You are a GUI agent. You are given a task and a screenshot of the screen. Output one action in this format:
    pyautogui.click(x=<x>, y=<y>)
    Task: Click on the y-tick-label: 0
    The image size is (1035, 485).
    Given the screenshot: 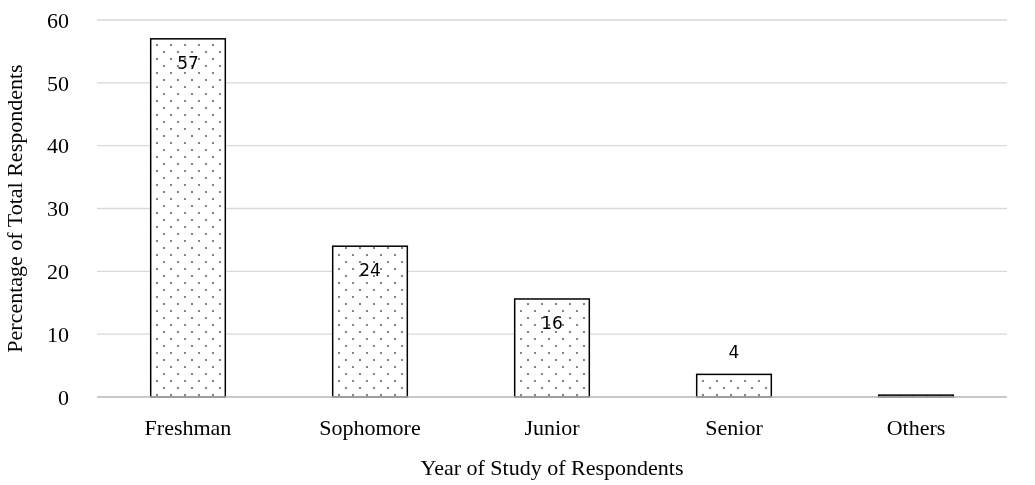 What is the action you would take?
    pyautogui.click(x=63, y=397)
    